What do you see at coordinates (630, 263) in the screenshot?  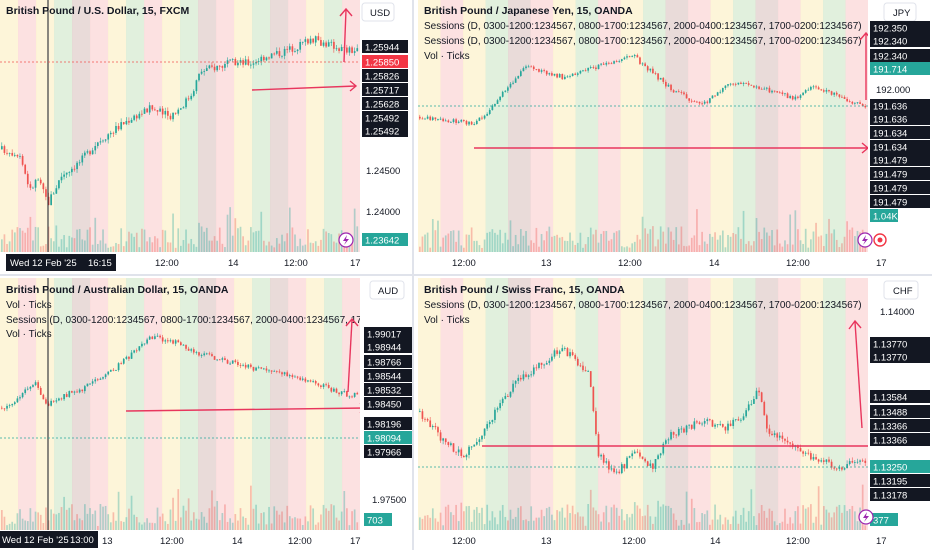 I see `time-tick: 12:00` at bounding box center [630, 263].